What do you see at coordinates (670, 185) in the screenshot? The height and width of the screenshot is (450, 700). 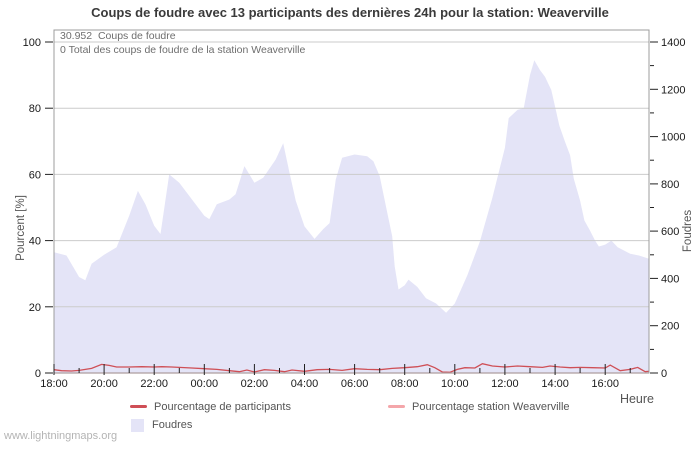 I see `y-right-tick-label: 800` at bounding box center [670, 185].